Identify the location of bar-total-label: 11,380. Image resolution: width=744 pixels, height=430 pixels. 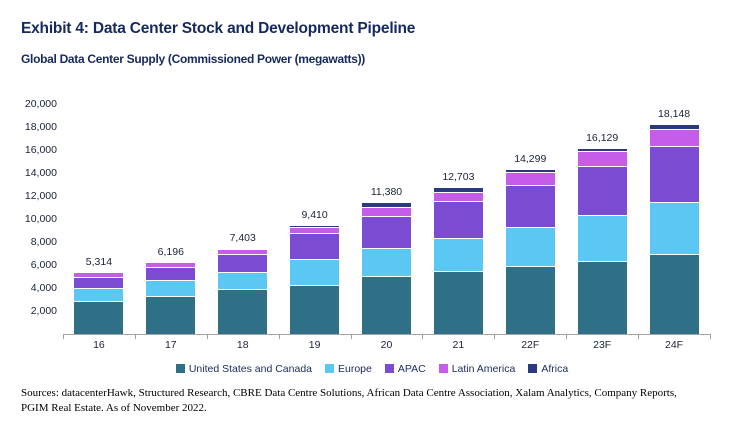
(386, 192).